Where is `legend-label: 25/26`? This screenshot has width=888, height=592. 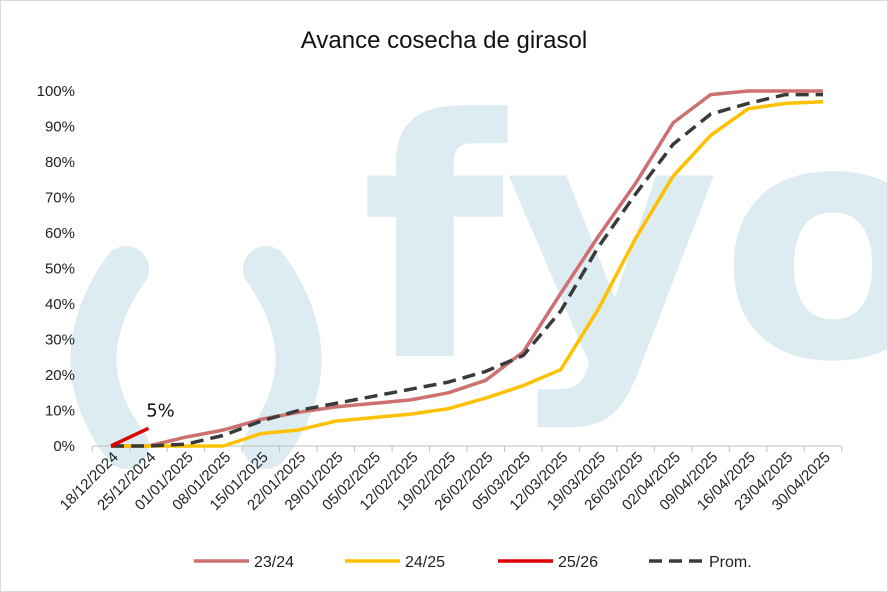
legend-label: 25/26 is located at coordinates (578, 562).